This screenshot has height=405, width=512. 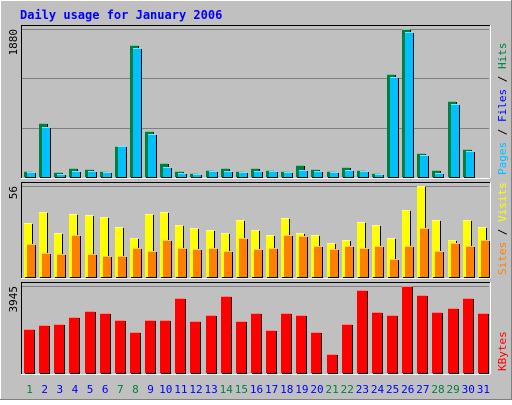 What do you see at coordinates (286, 389) in the screenshot?
I see `x-tick-label-18: 18` at bounding box center [286, 389].